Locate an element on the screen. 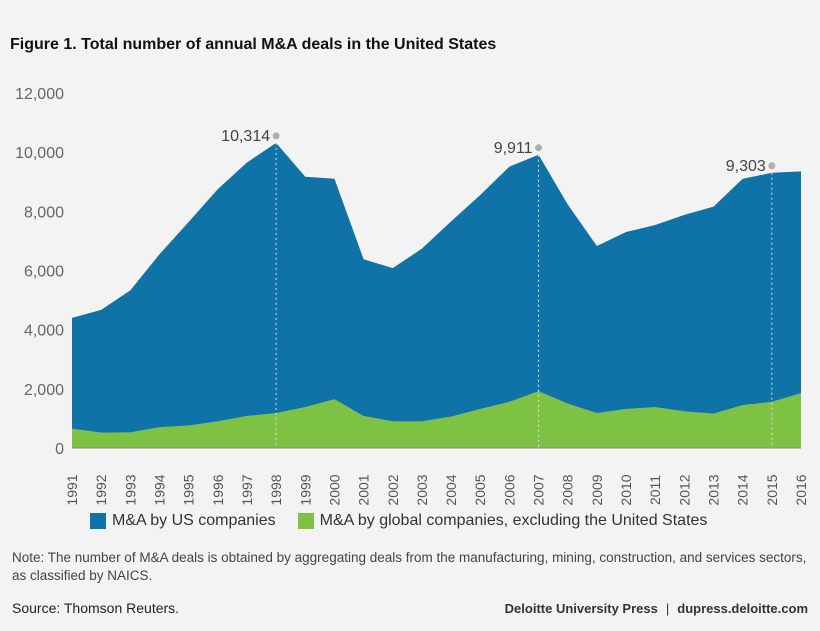 This screenshot has width=820, height=631. x-tick-label: 2004 is located at coordinates (451, 489).